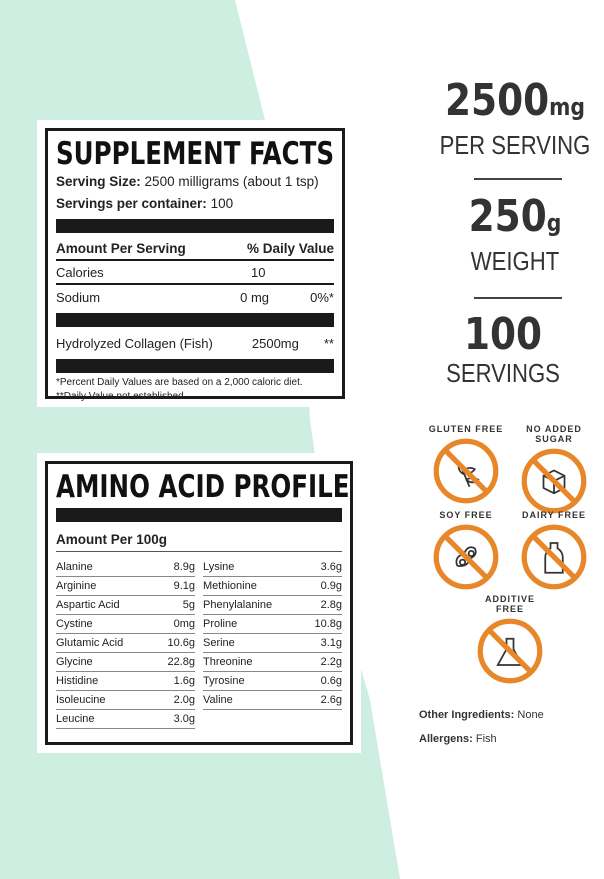 This screenshot has width=604, height=879. I want to click on badge-label: DAIRY FREE, so click(553, 515).